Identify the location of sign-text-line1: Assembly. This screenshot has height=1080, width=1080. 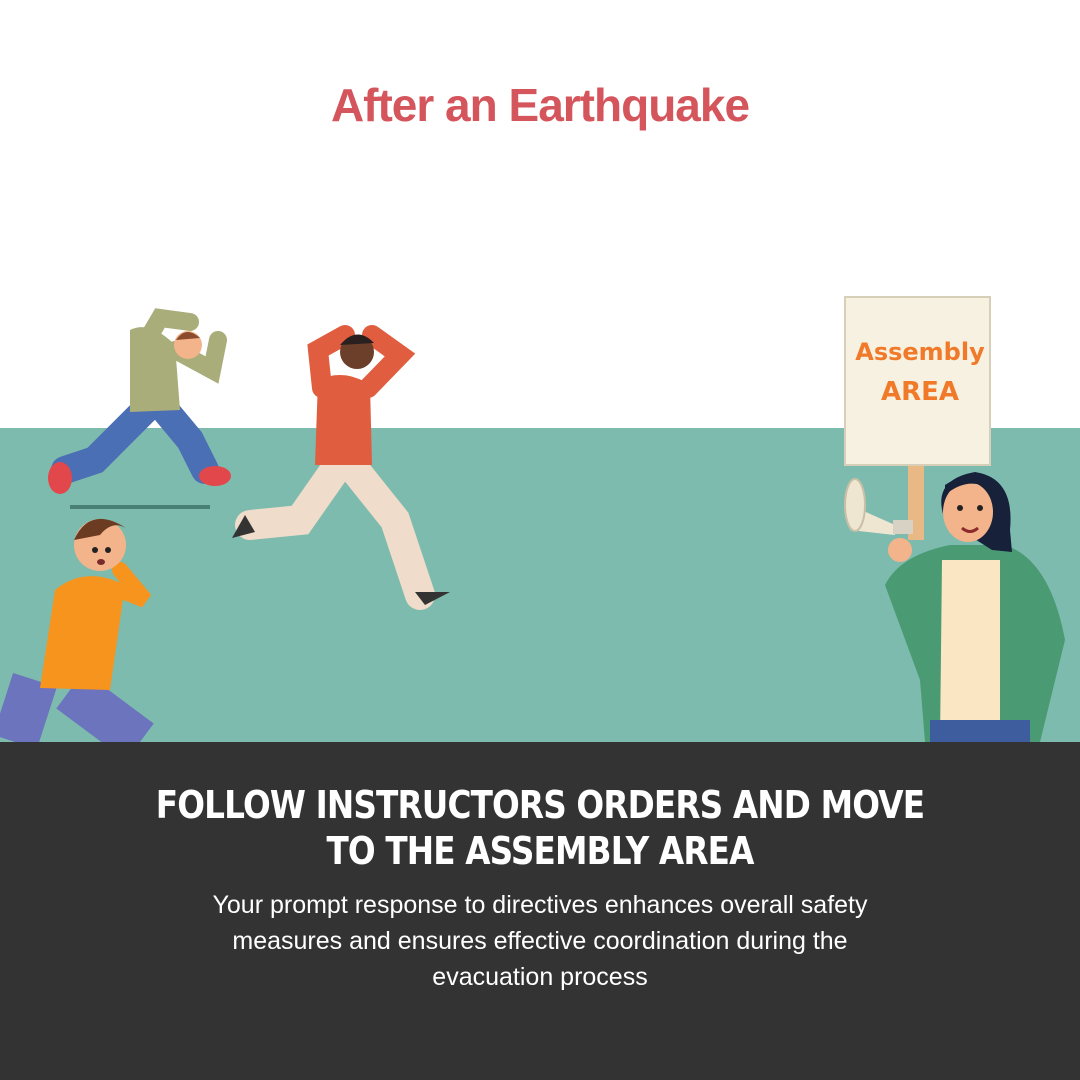
(920, 352).